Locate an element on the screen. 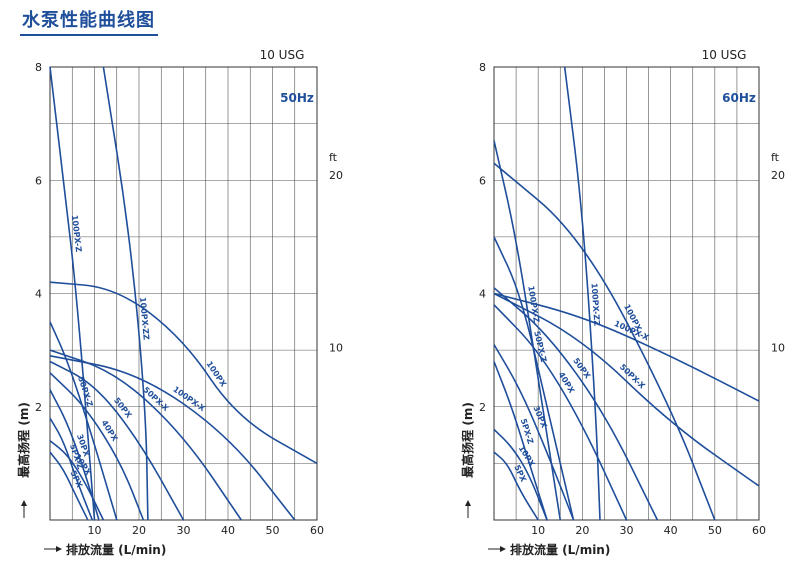 This screenshot has height=587, width=800. panel-2-curve-100px-x is located at coordinates (626, 347).